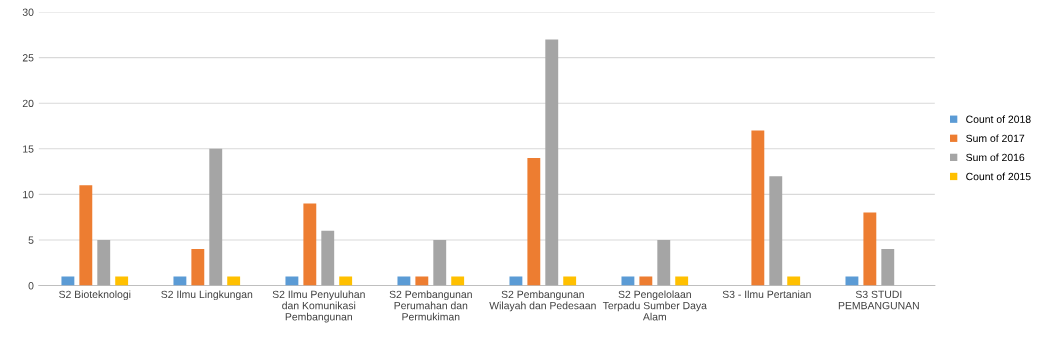 Image resolution: width=1048 pixels, height=344 pixels. I want to click on y-tick-label: 15, so click(28, 149).